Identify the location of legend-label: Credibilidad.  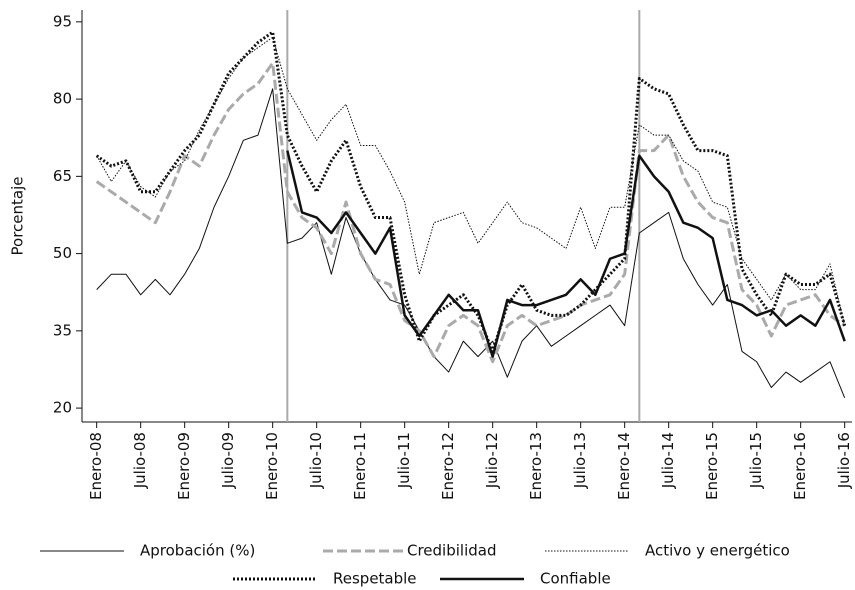
(452, 551).